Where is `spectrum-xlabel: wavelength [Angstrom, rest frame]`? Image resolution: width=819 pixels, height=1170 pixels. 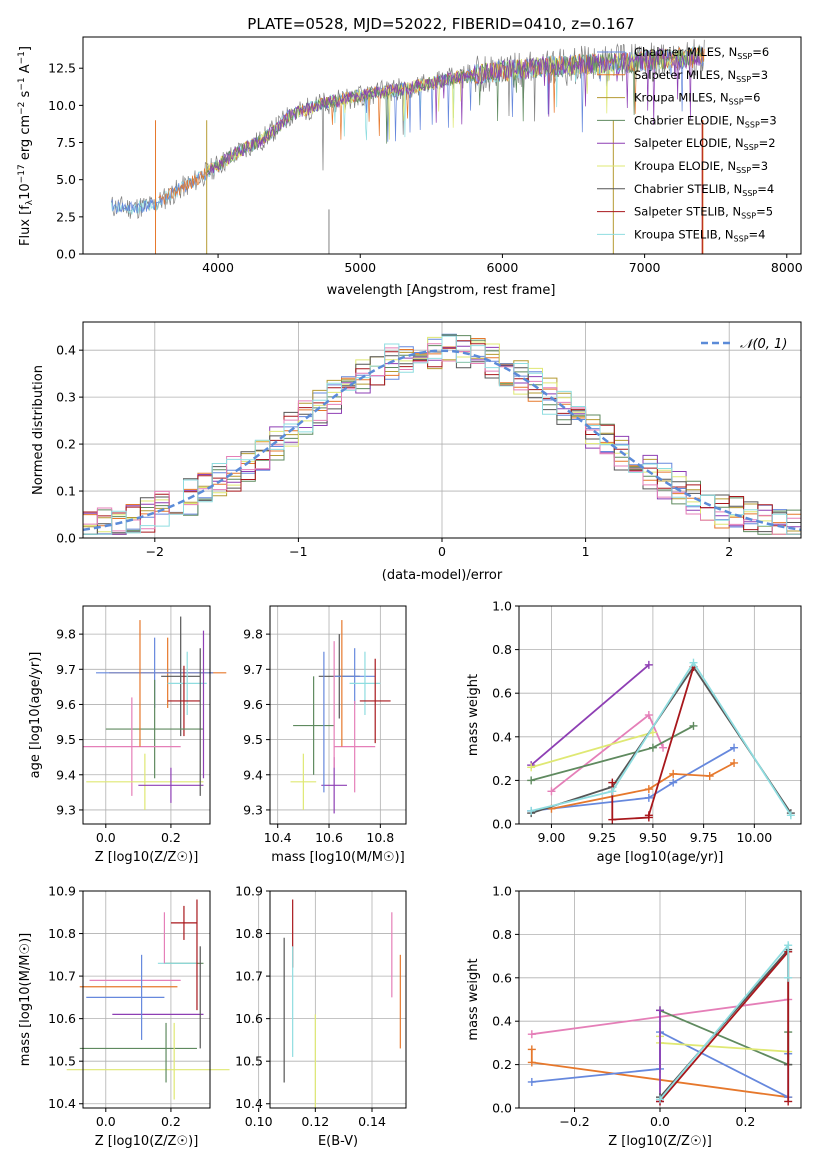 spectrum-xlabel: wavelength [Angstrom, rest frame] is located at coordinates (441, 290).